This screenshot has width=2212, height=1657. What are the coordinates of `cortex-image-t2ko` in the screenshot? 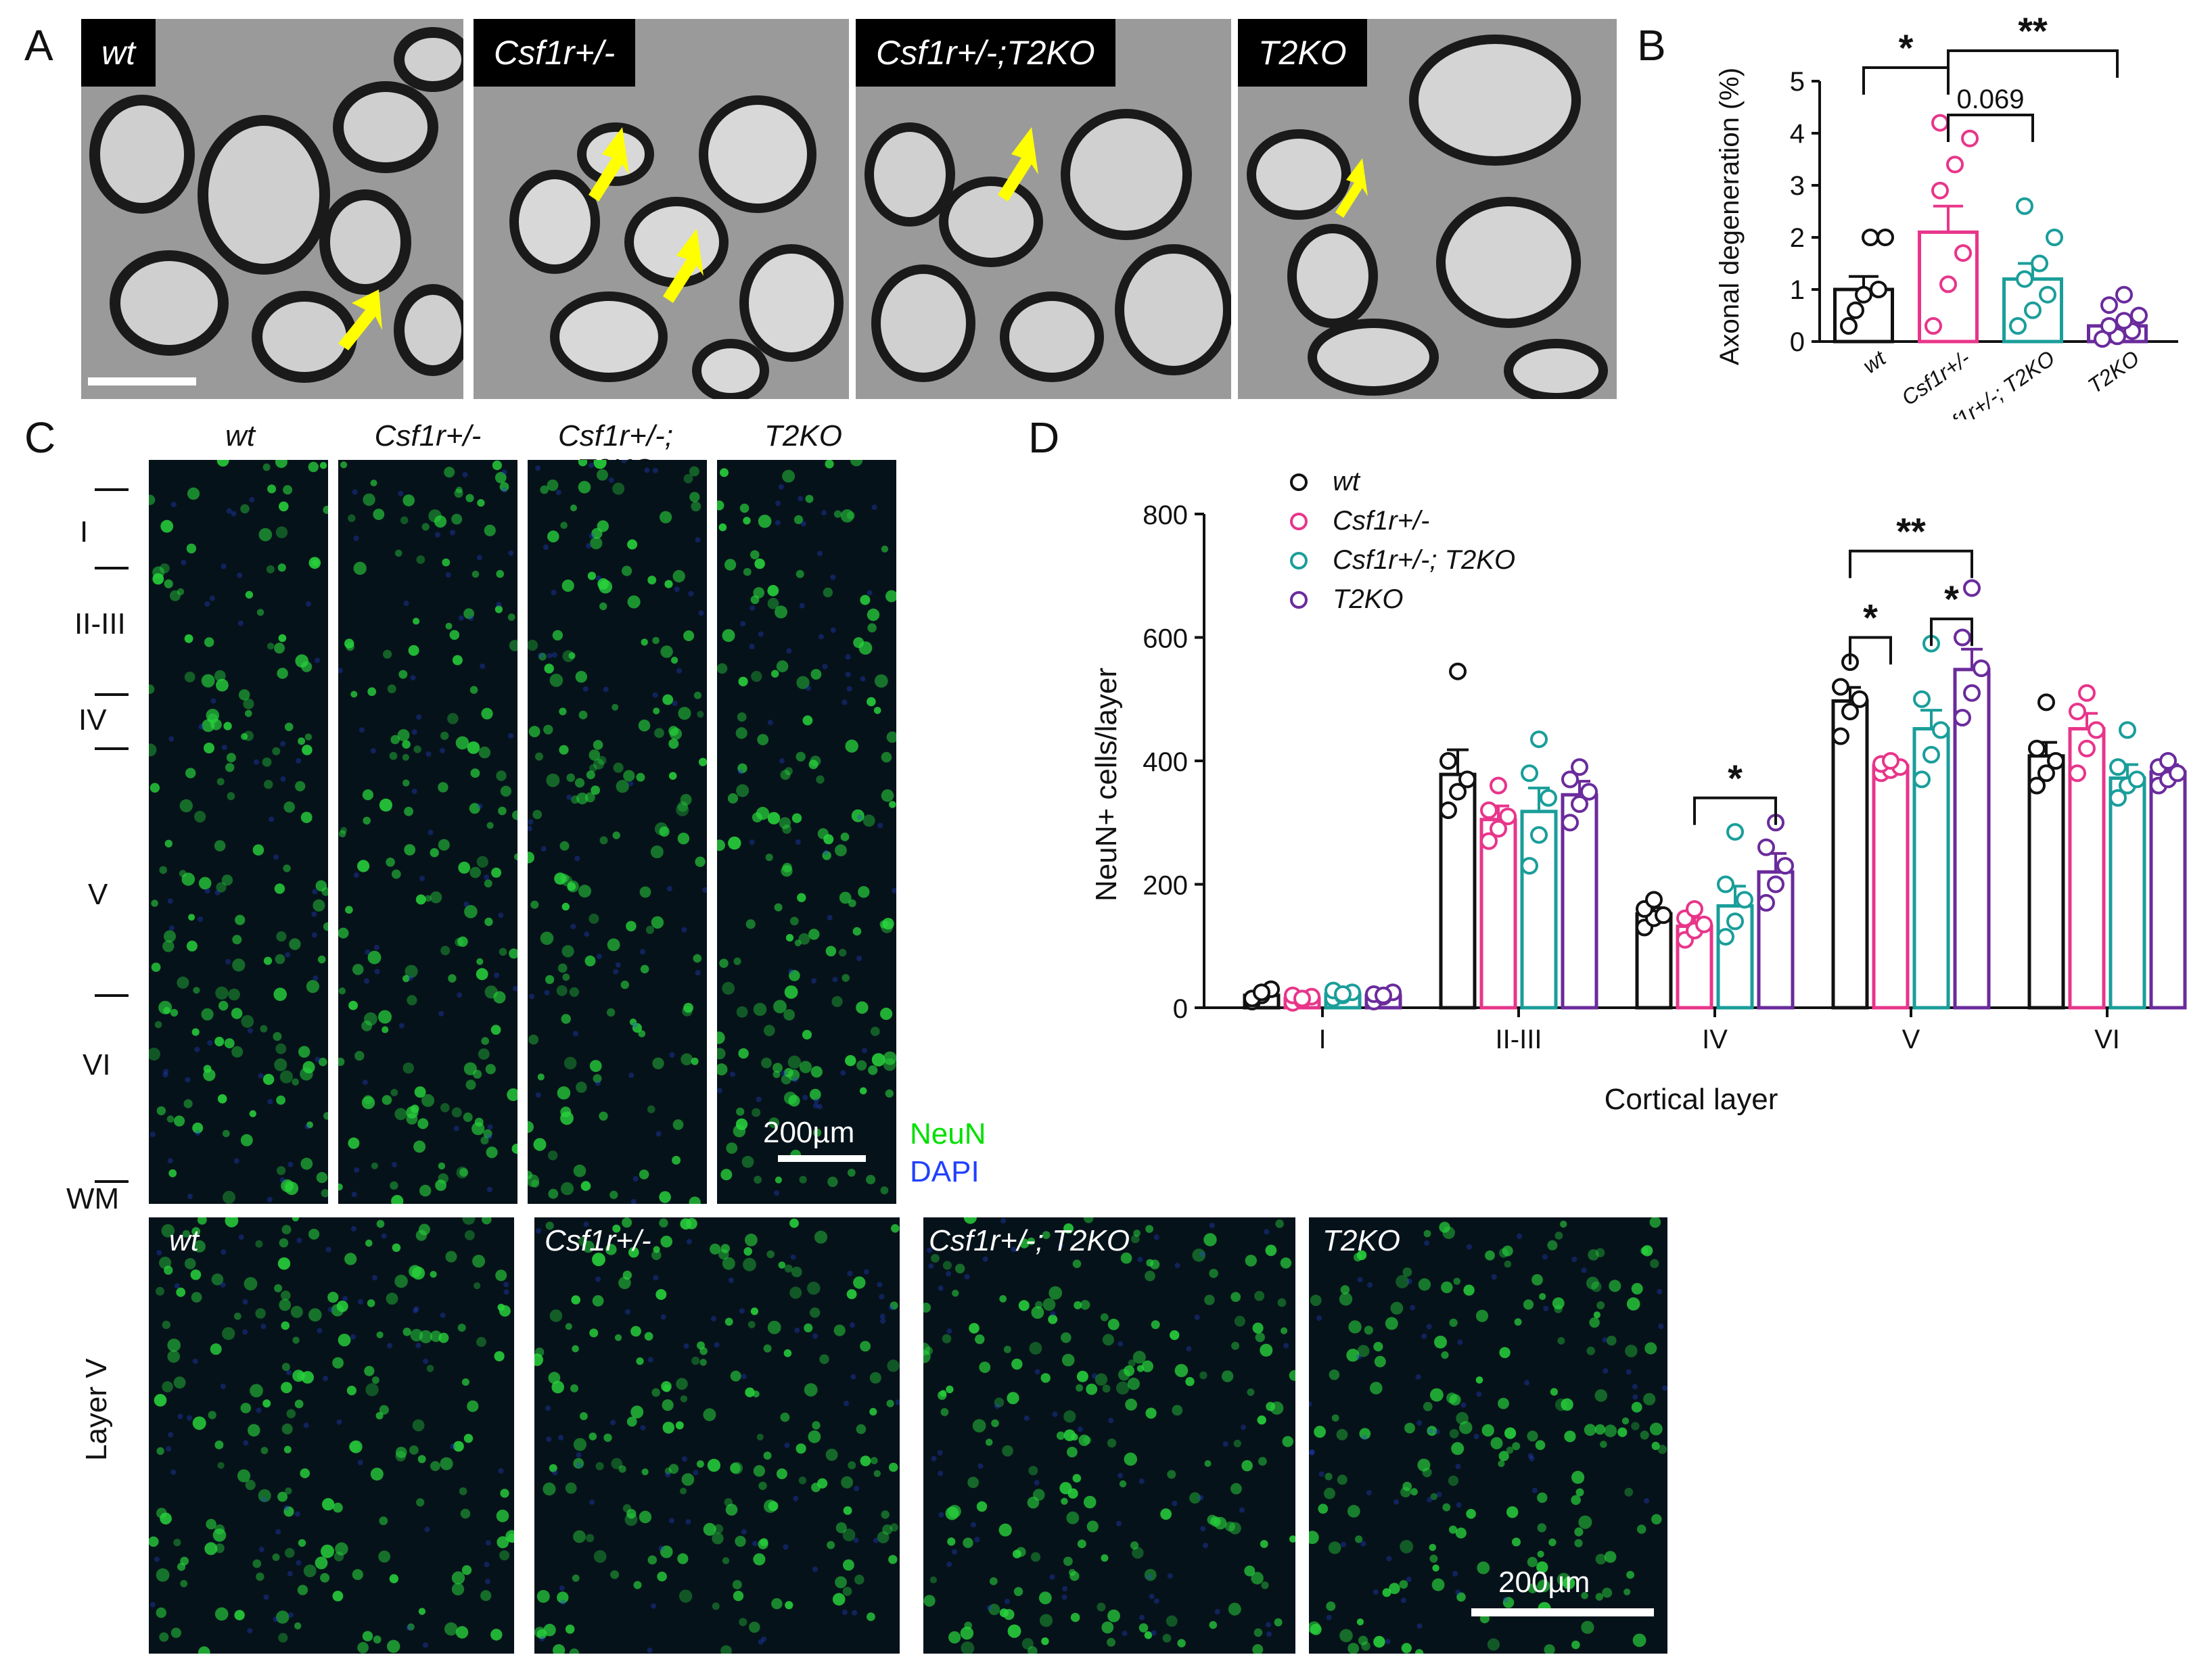 It's located at (806, 832).